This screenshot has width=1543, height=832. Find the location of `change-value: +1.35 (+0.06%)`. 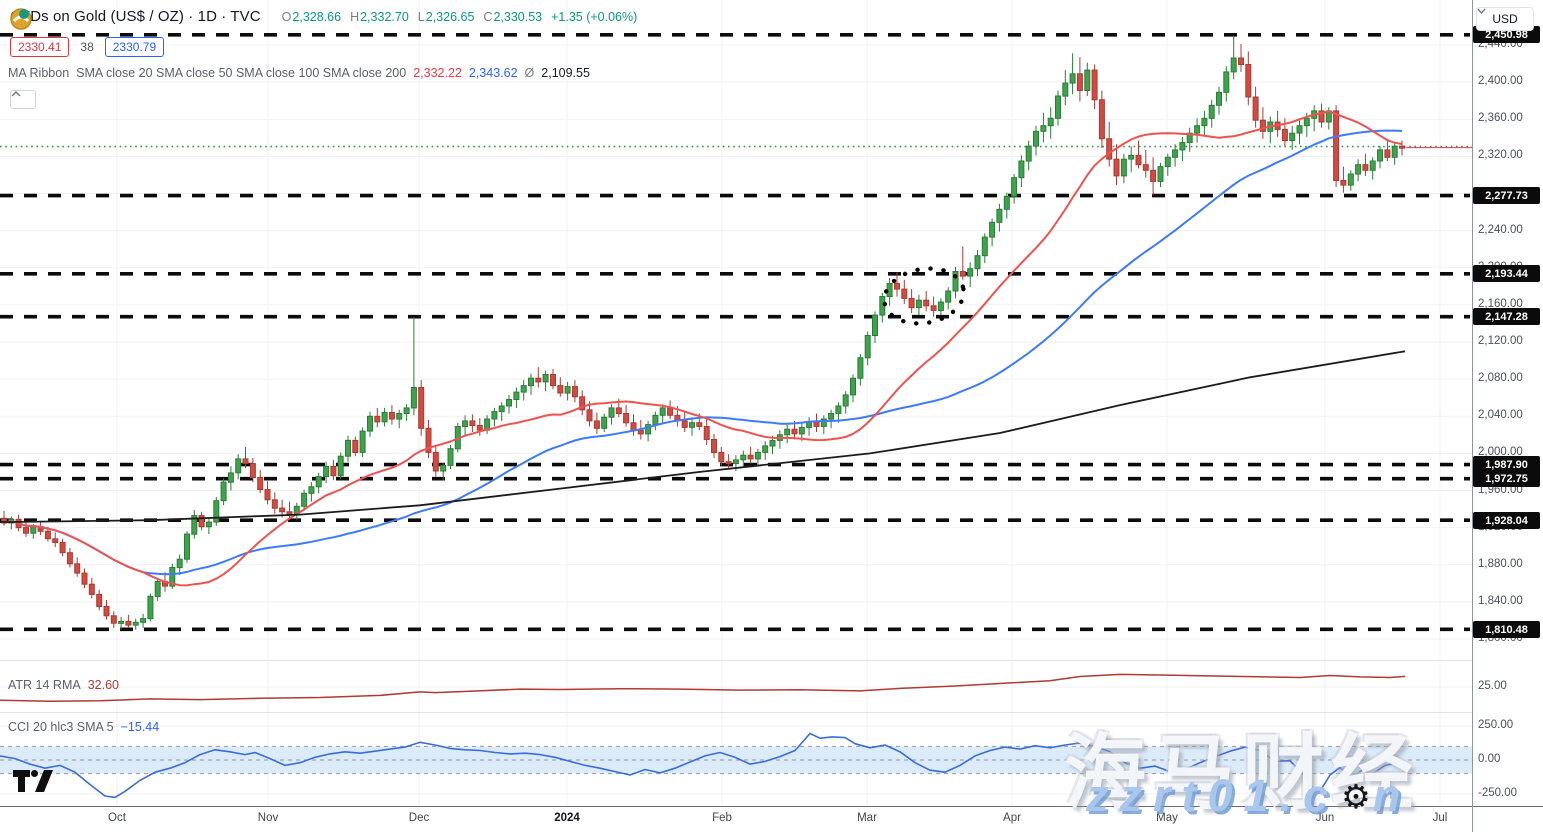

change-value: +1.35 (+0.06%) is located at coordinates (594, 16).